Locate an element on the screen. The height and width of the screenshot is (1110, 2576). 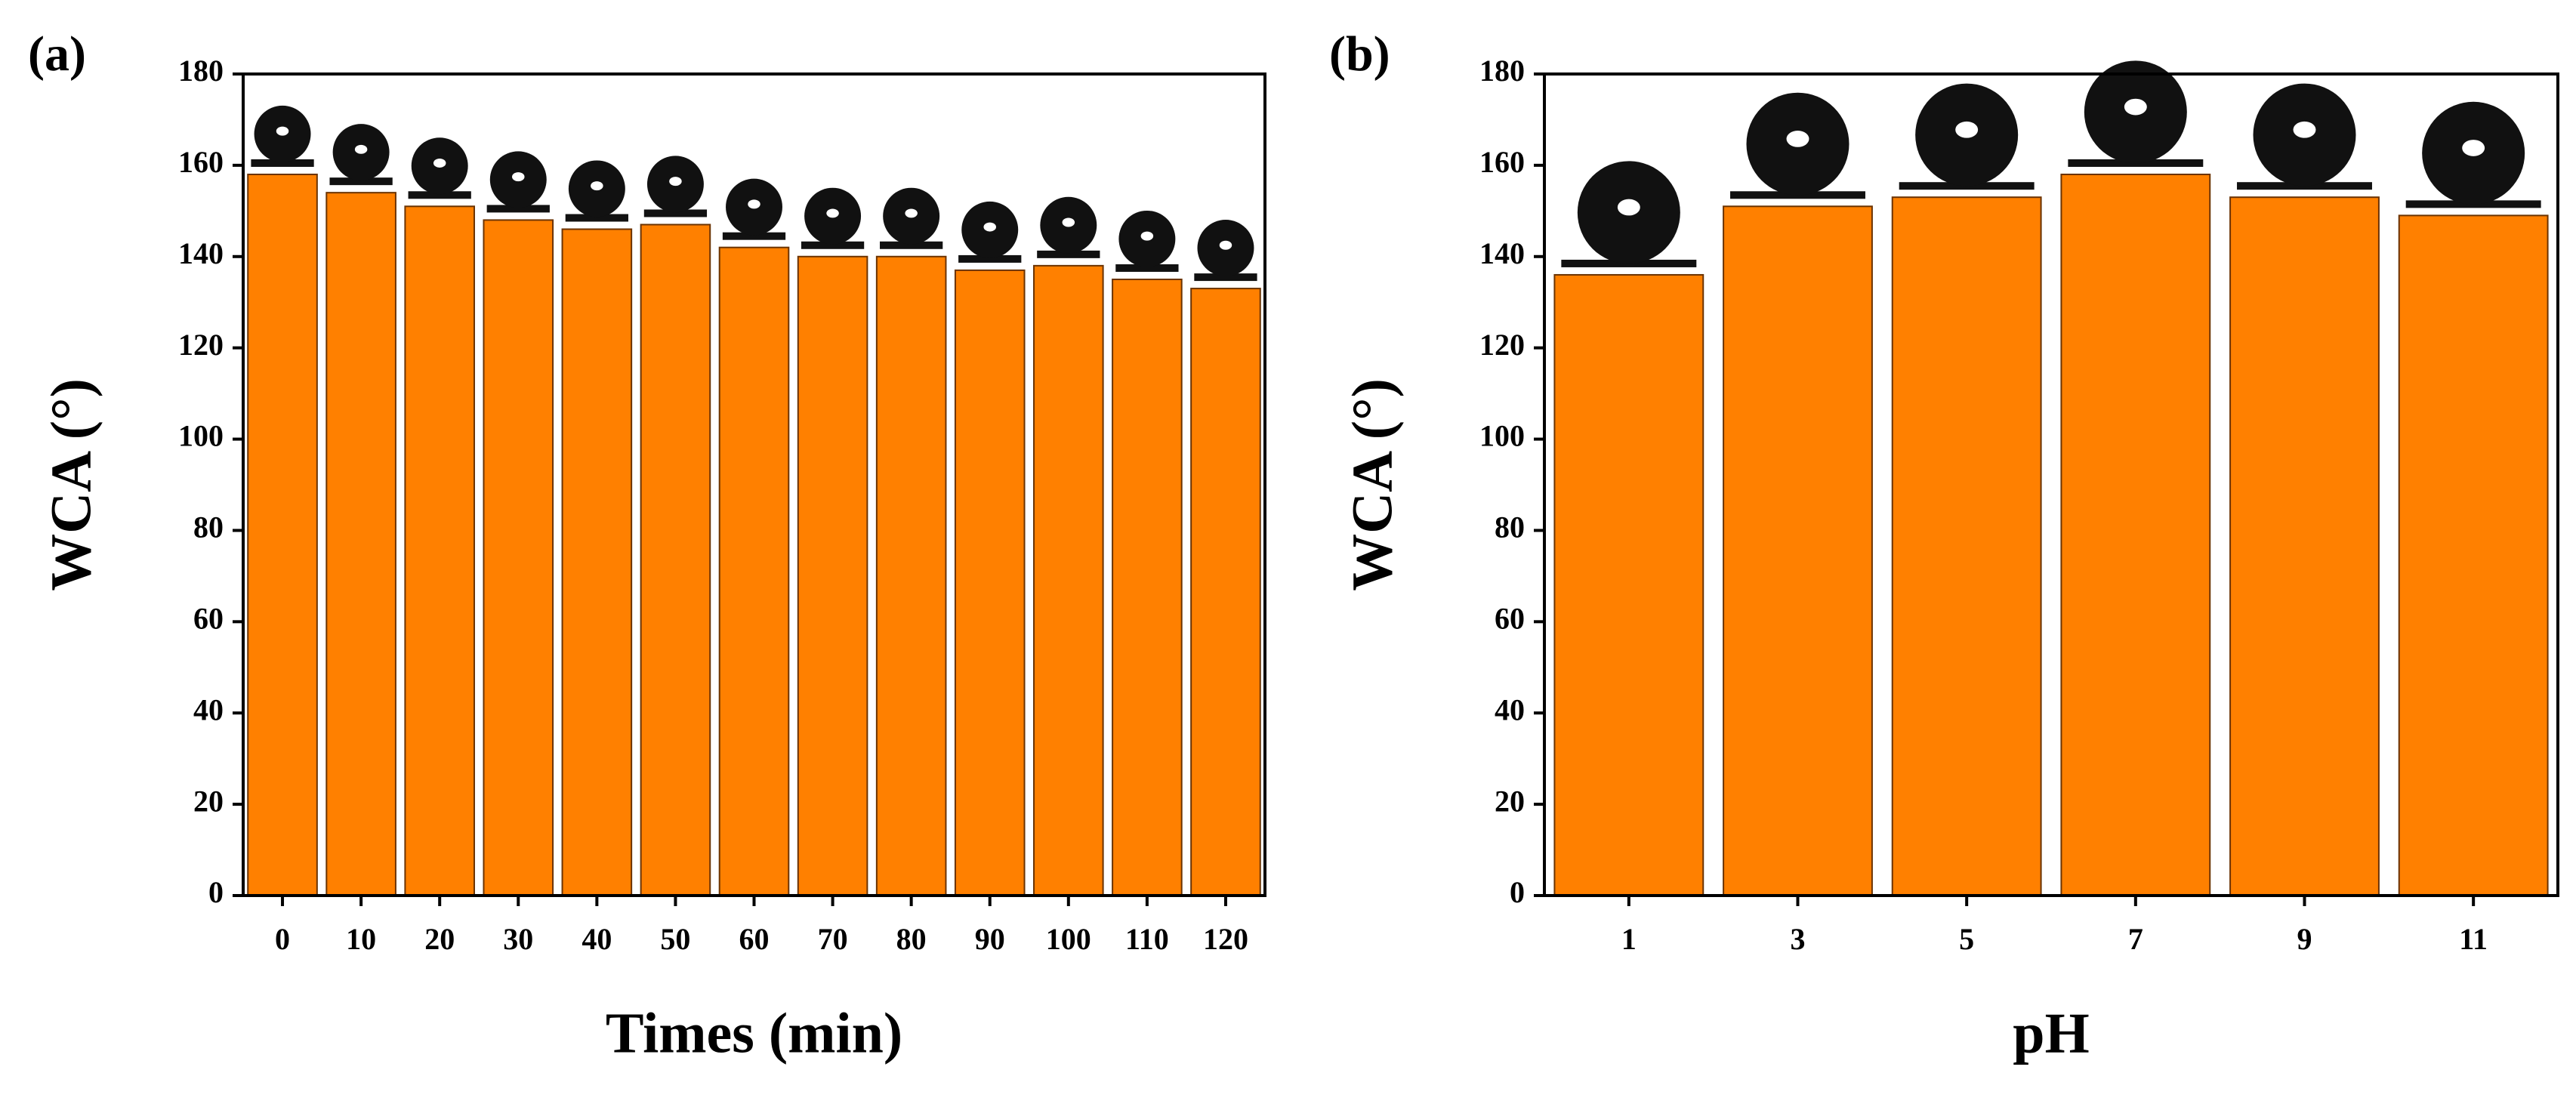
x-axis-title: pH is located at coordinates (2051, 1033).